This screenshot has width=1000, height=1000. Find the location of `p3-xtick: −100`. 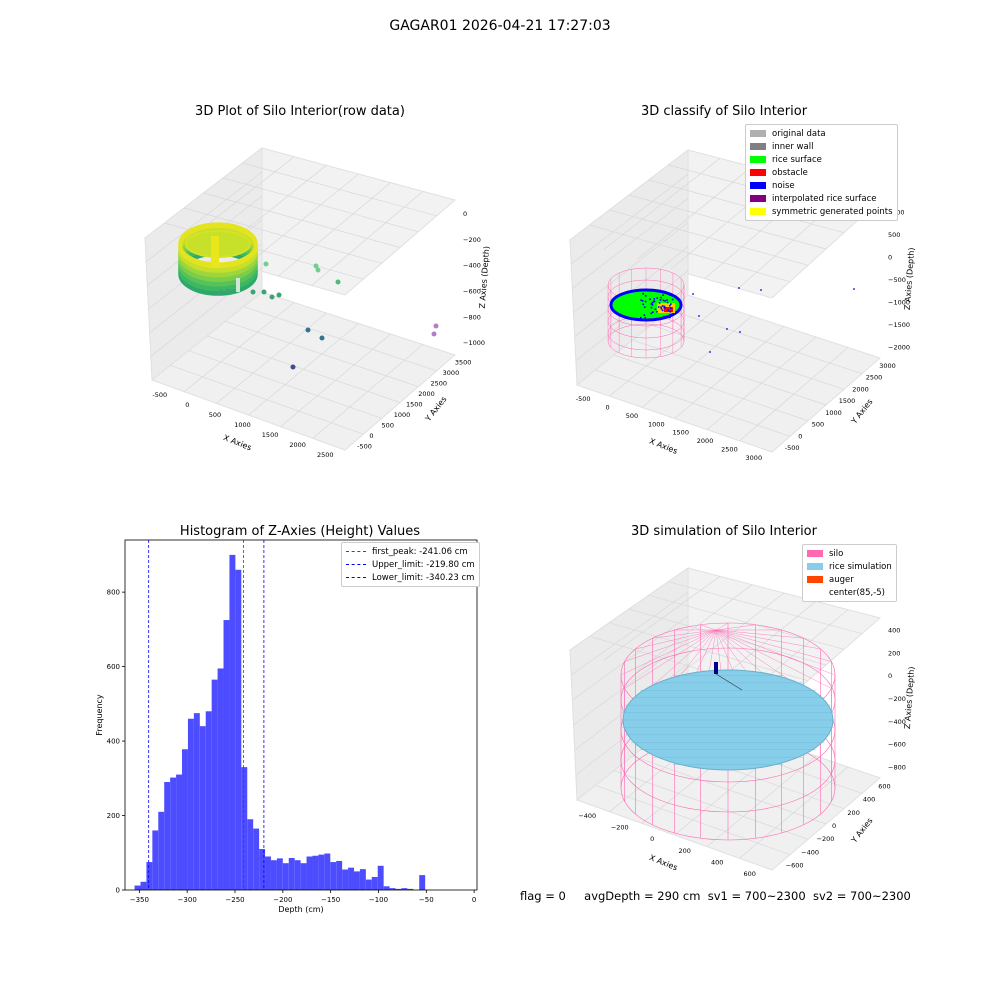

p3-xtick: −100 is located at coordinates (378, 900).